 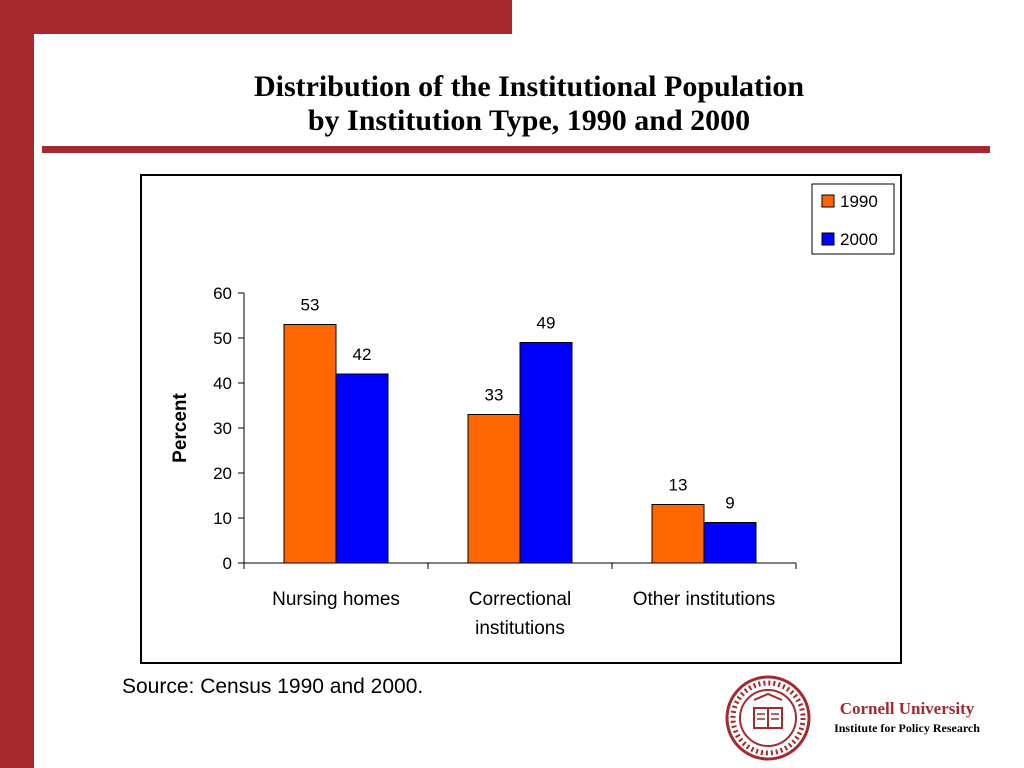 What do you see at coordinates (222, 518) in the screenshot?
I see `y-tick-label: 10` at bounding box center [222, 518].